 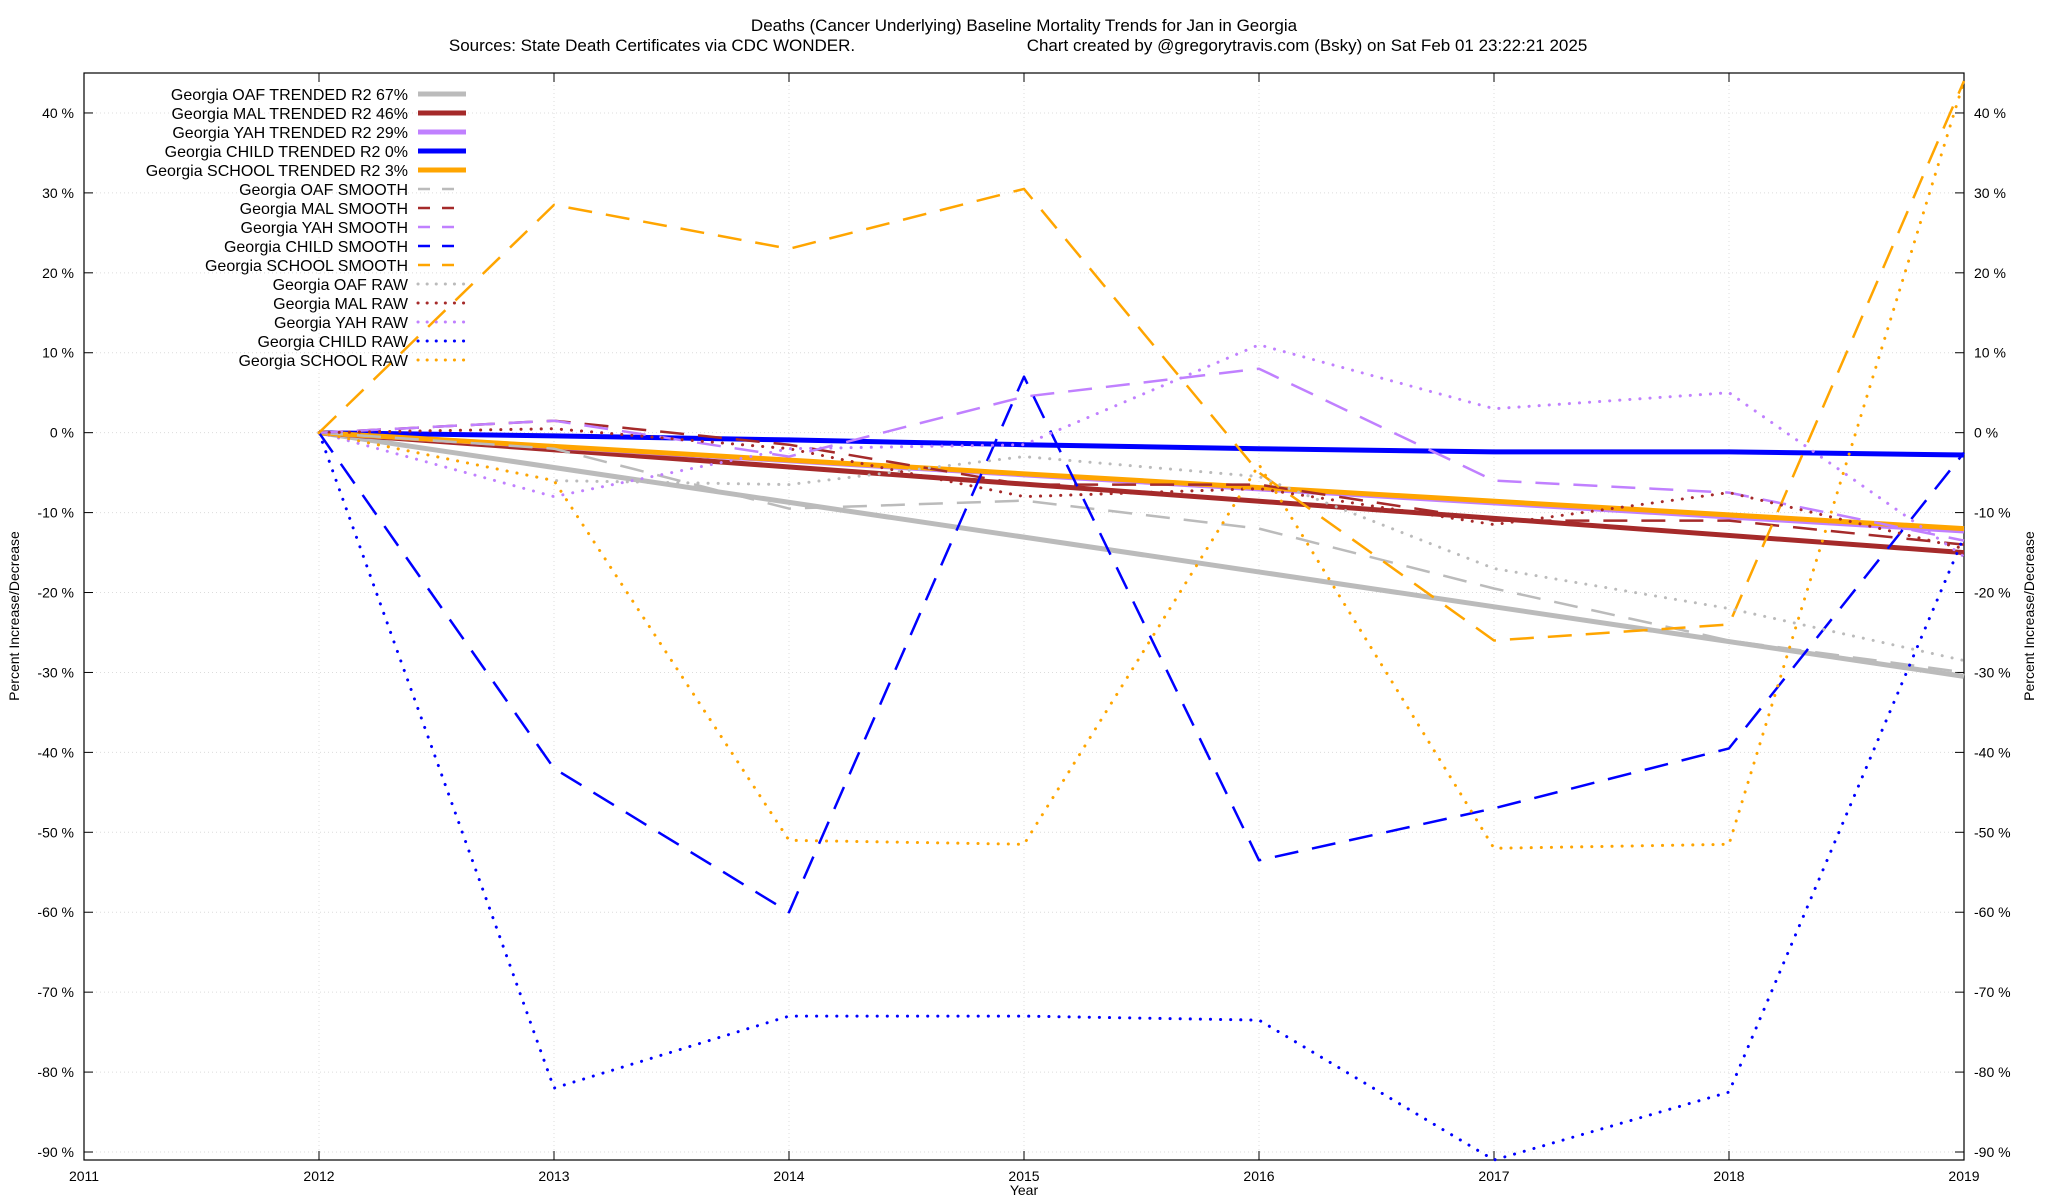 I want to click on y-tick-label-right: -30 %, so click(x=1992, y=672).